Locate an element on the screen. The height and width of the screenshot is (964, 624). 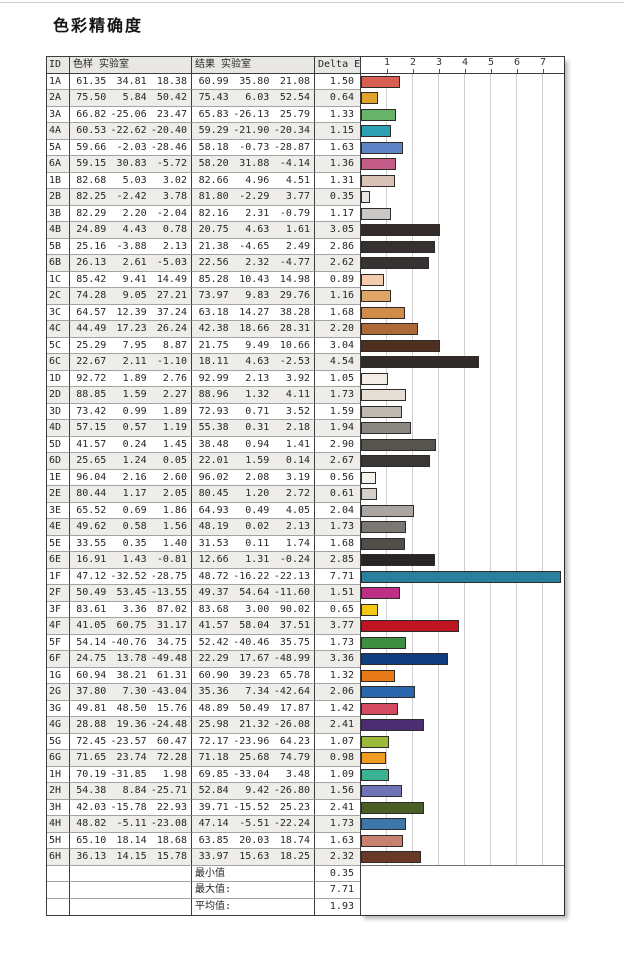
lab-value: 34.75 is located at coordinates (171, 642).